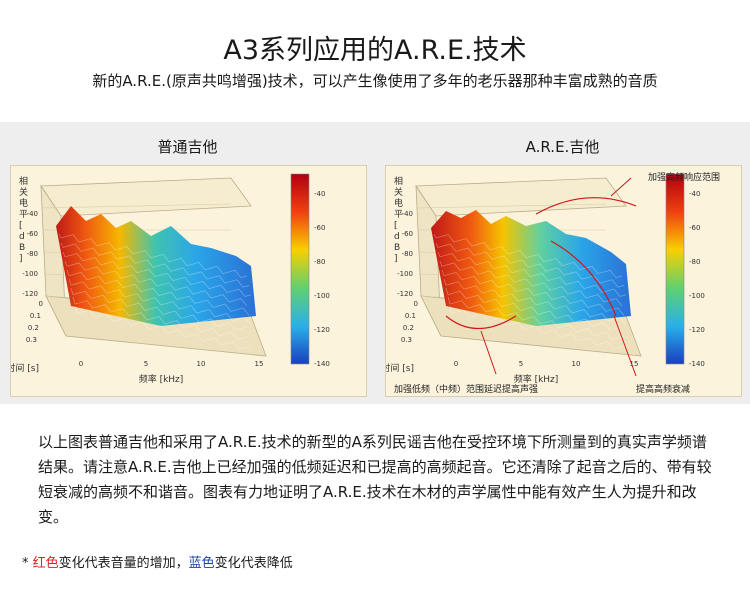 Image resolution: width=750 pixels, height=593 pixels. I want to click on footnote-prefix: *, so click(27, 563).